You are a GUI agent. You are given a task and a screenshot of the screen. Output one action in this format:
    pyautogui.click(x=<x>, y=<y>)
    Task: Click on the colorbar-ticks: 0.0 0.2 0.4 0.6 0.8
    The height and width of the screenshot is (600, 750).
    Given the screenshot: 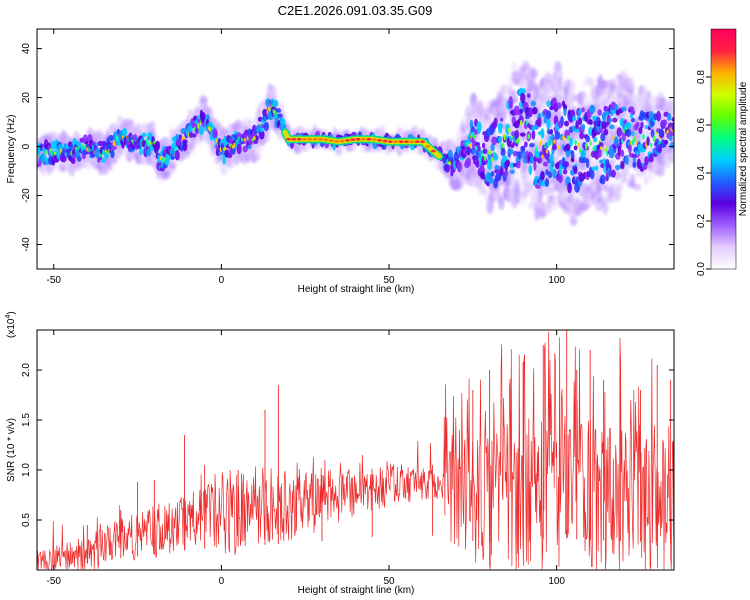 What is the action you would take?
    pyautogui.click(x=703, y=173)
    